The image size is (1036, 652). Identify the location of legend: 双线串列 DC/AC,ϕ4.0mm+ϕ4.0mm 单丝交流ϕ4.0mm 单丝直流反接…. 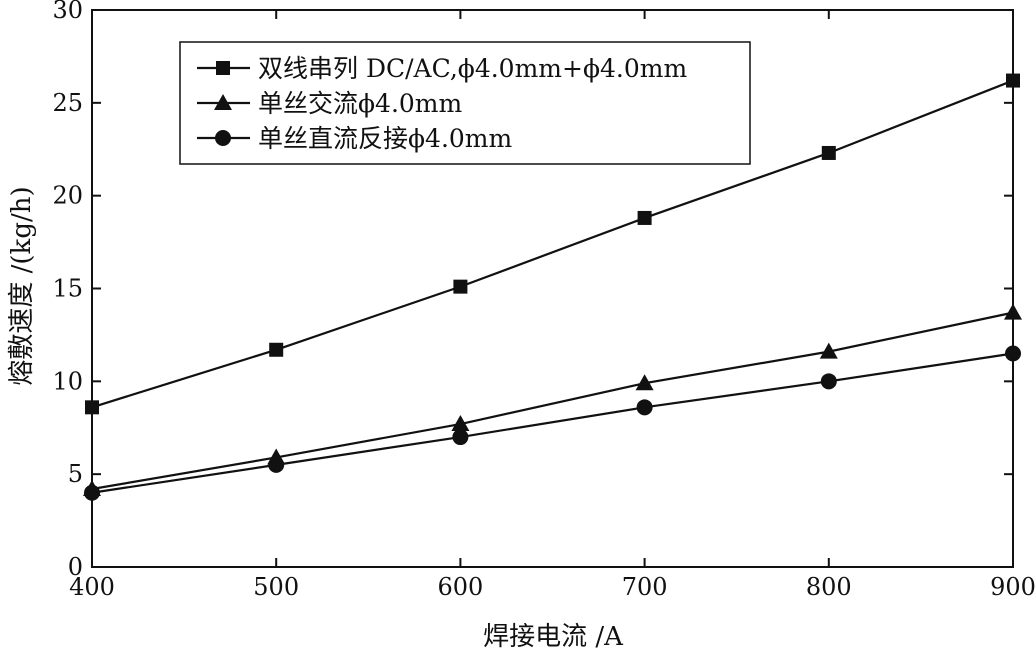
(465, 103).